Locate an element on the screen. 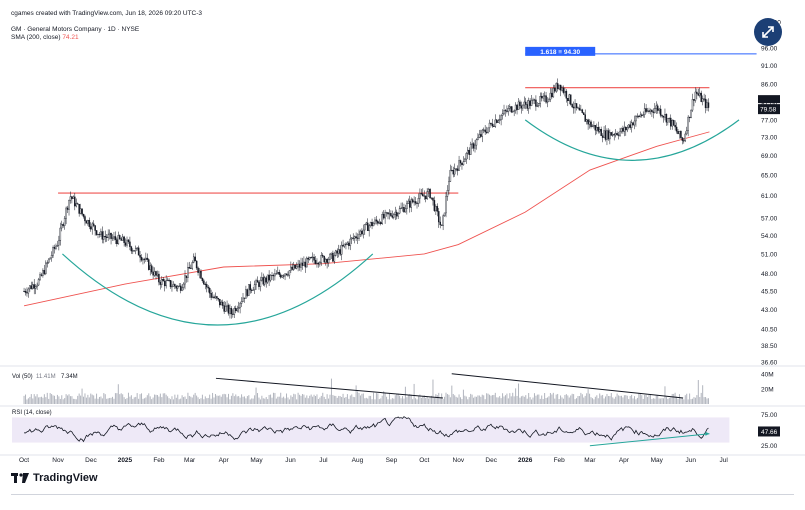 The height and width of the screenshot is (510, 805). sma-legend-value: 74.21 is located at coordinates (70, 37).